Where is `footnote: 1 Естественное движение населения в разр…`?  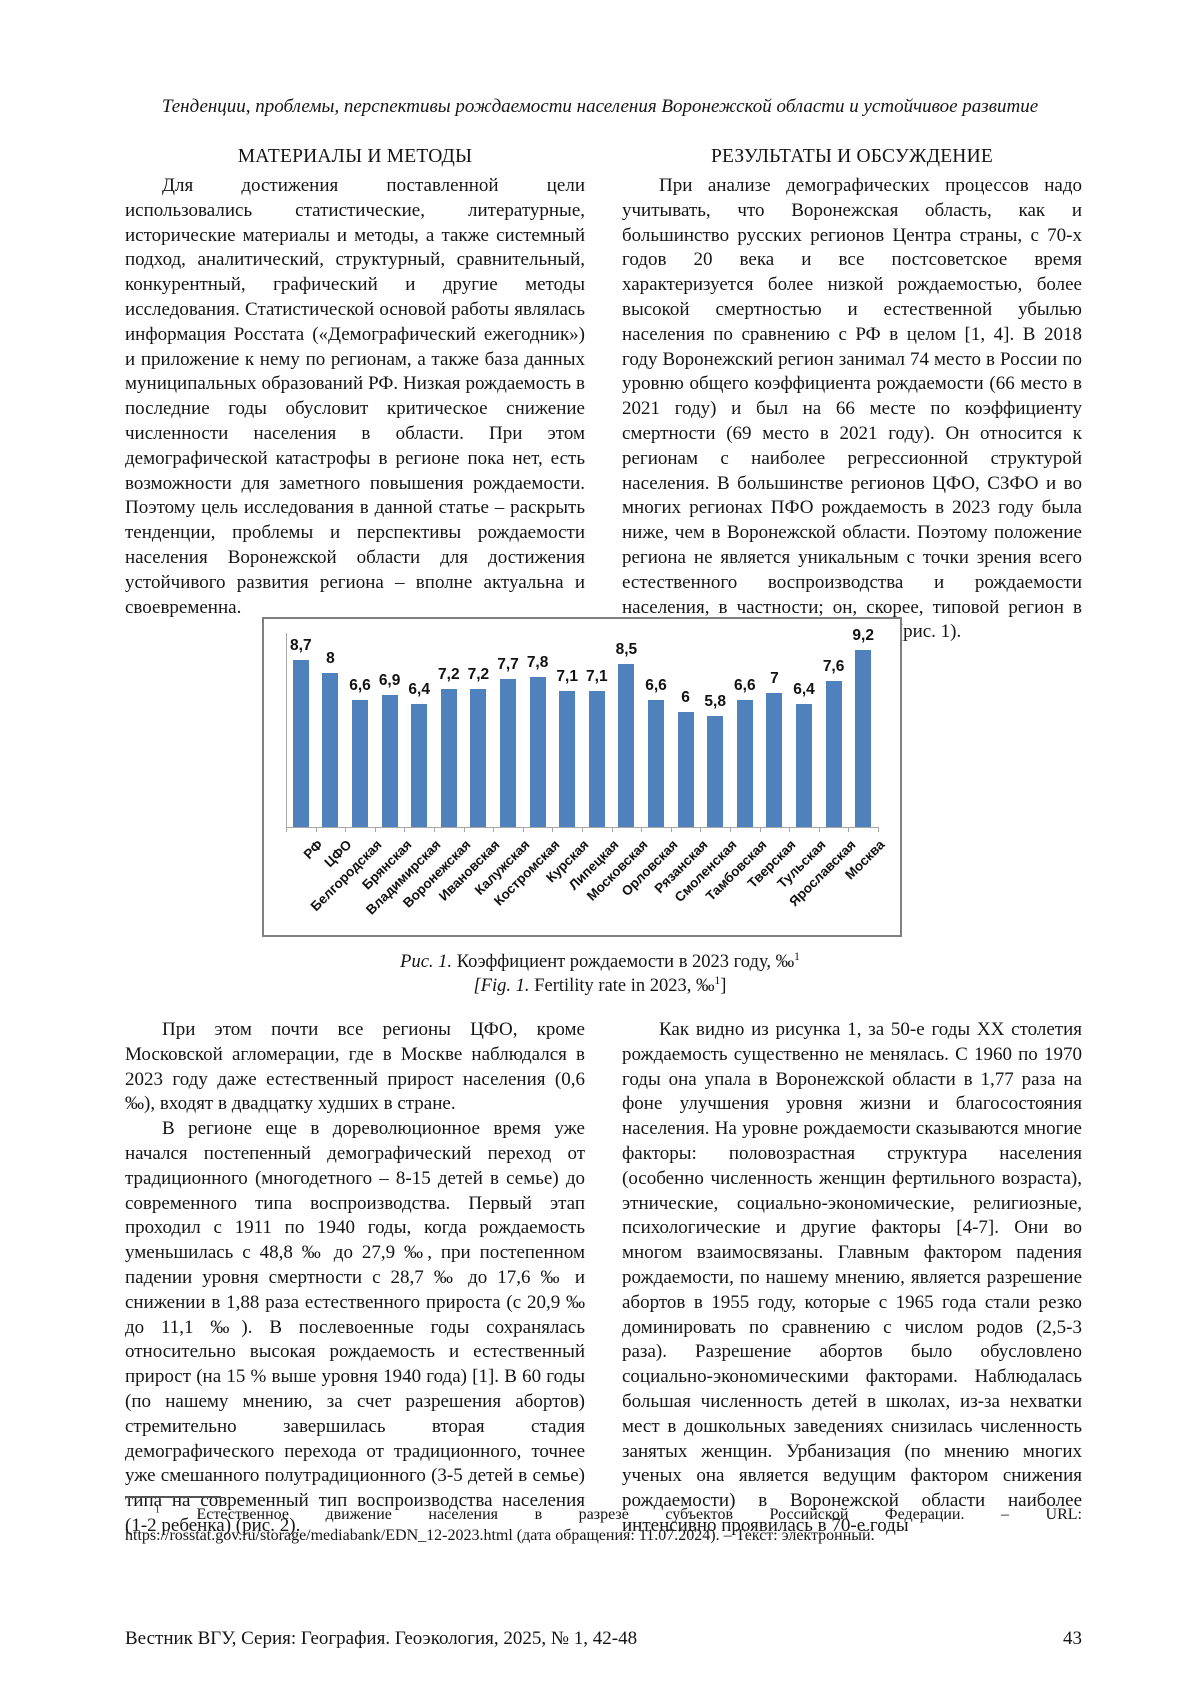 footnote: 1 Естественное движение населения в разр… is located at coordinates (603, 1521).